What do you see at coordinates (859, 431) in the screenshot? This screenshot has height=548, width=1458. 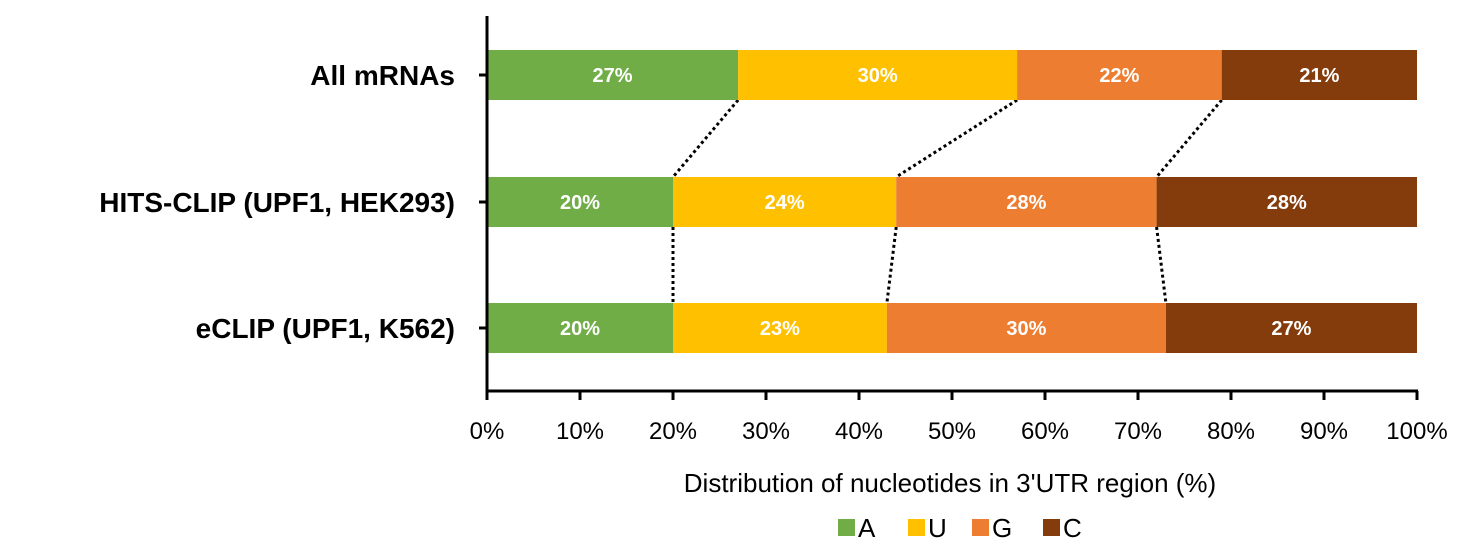 I see `x-tick-label: 40%` at bounding box center [859, 431].